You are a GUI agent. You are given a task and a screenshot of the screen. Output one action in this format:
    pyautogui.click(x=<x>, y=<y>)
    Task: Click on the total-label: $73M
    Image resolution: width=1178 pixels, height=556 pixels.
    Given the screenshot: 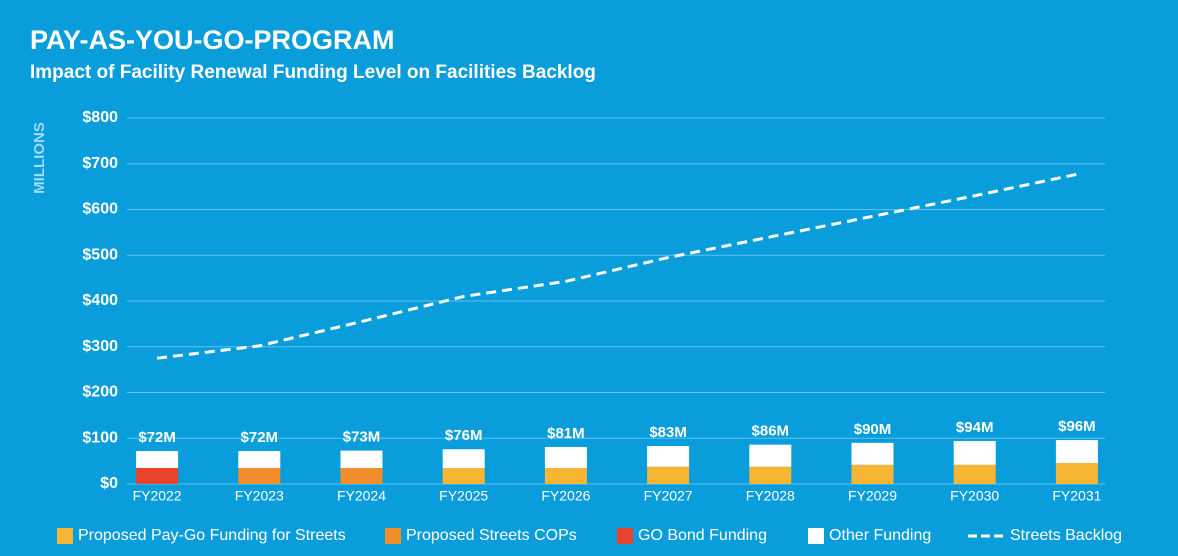 What is the action you would take?
    pyautogui.click(x=362, y=437)
    